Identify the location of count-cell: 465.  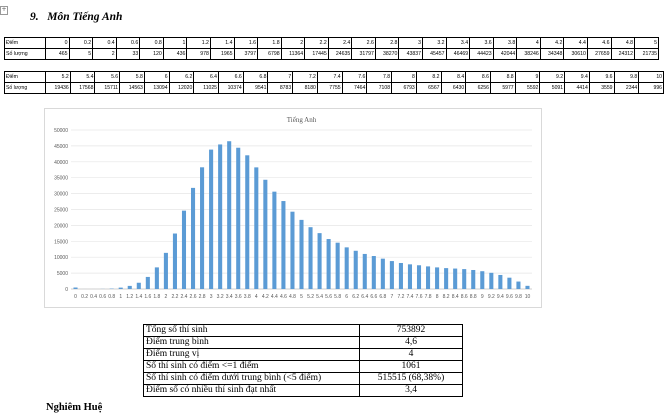
(58, 54).